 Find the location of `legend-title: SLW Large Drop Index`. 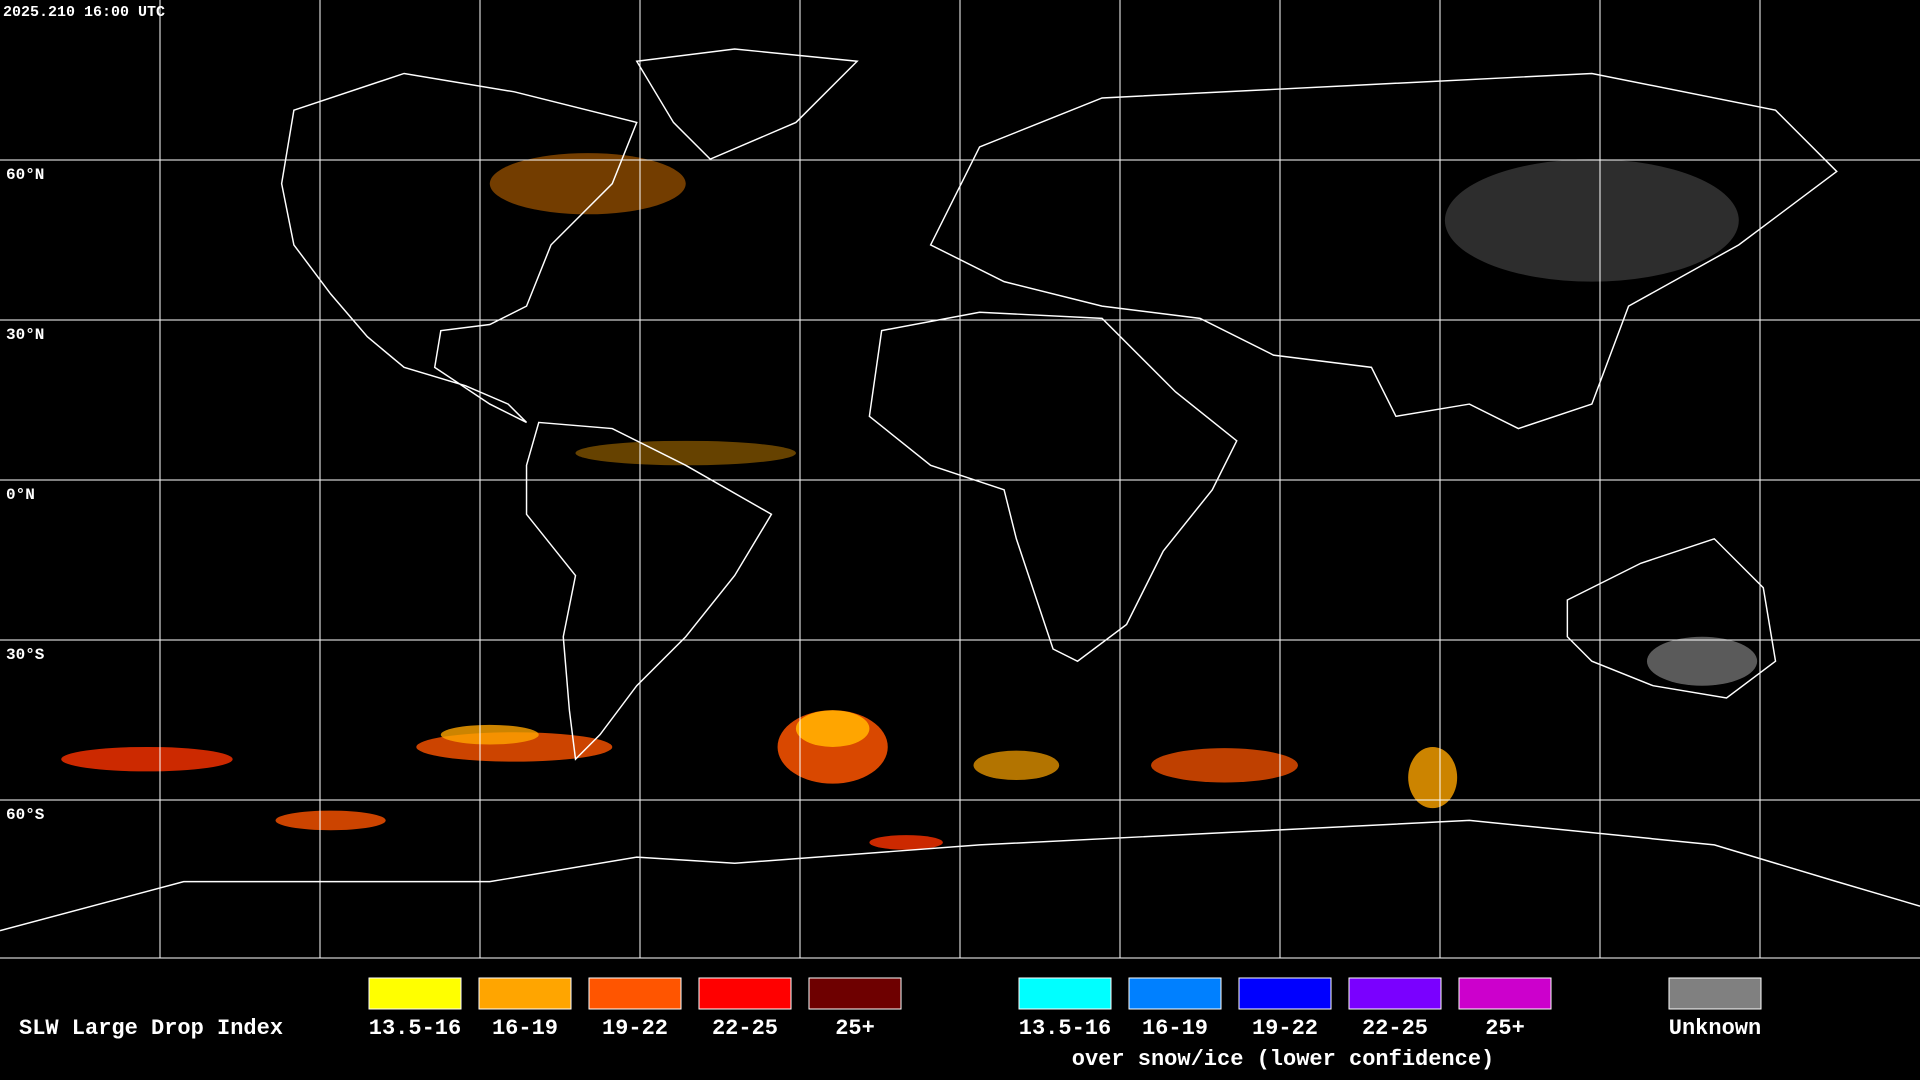

legend-title: SLW Large Drop Index is located at coordinates (151, 1028).